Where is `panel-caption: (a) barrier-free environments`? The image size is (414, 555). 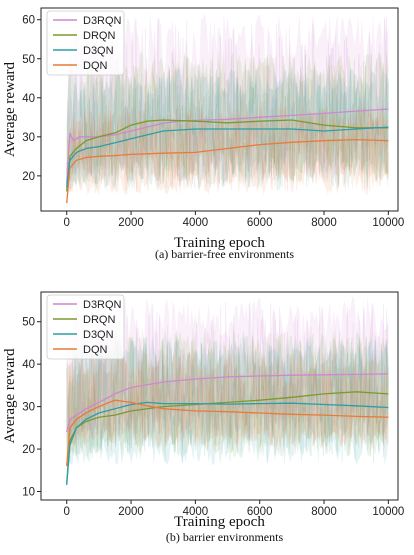
panel-caption: (a) barrier-free environments is located at coordinates (224, 254).